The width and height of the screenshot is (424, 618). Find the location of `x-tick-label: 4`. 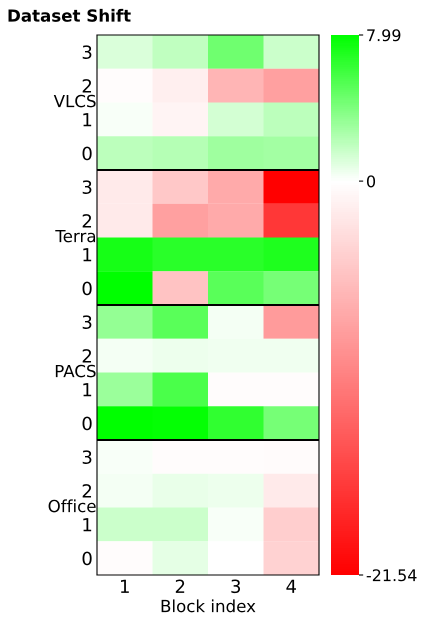

x-tick-label: 4 is located at coordinates (291, 586).